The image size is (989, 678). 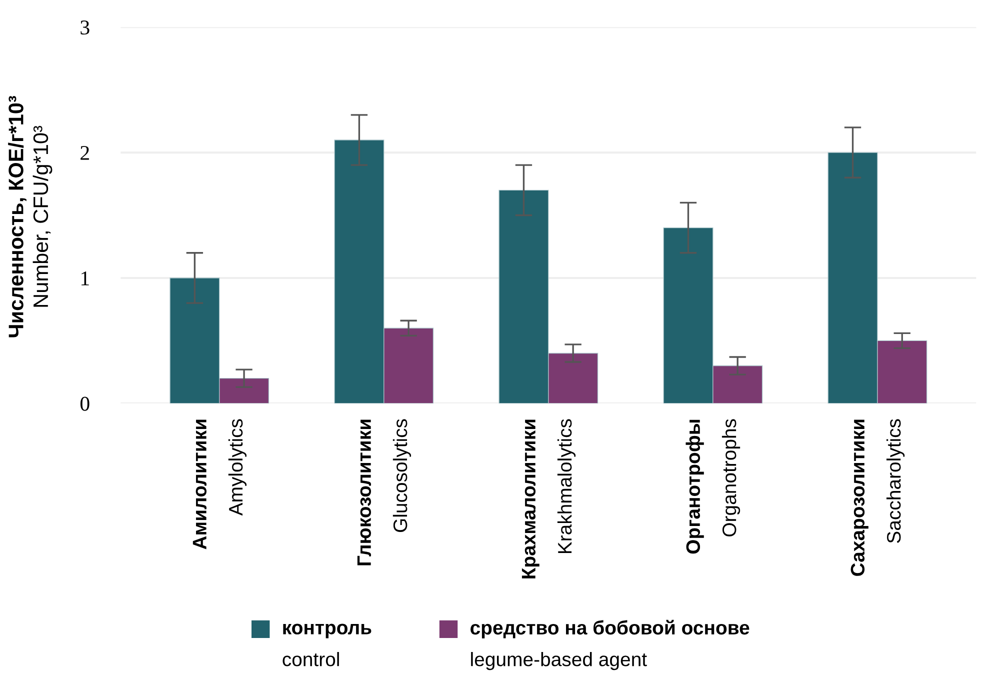 I want to click on x-tick-label: Амилолитики Amylolytics, so click(x=219, y=484).